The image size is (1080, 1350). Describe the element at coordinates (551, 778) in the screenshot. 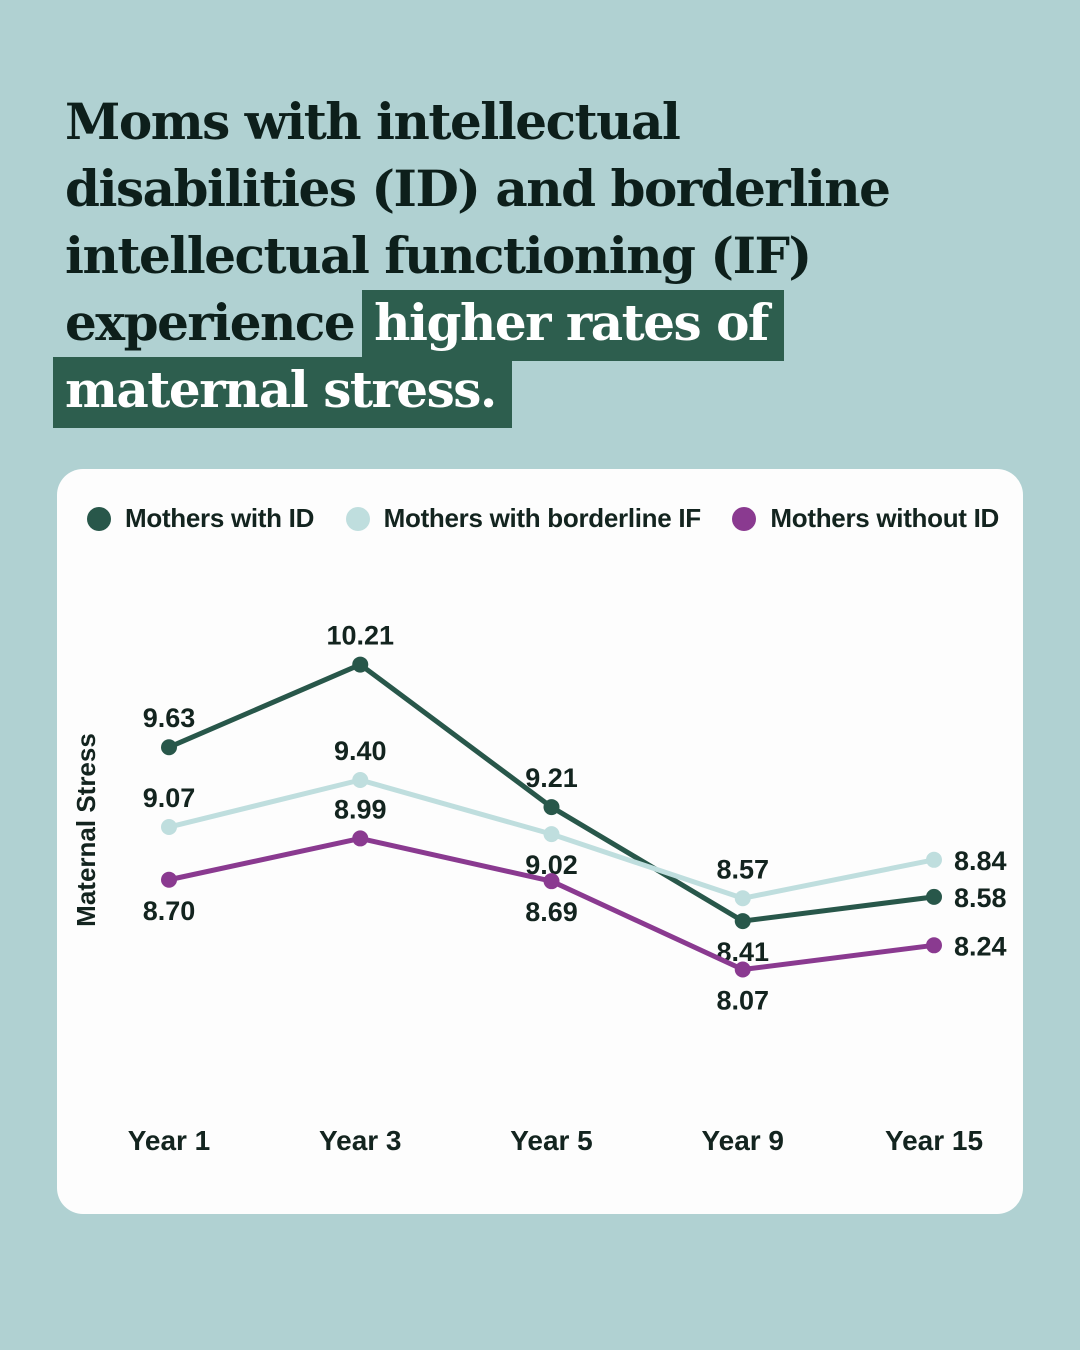

I see `svg-text: 9.21` at that location.